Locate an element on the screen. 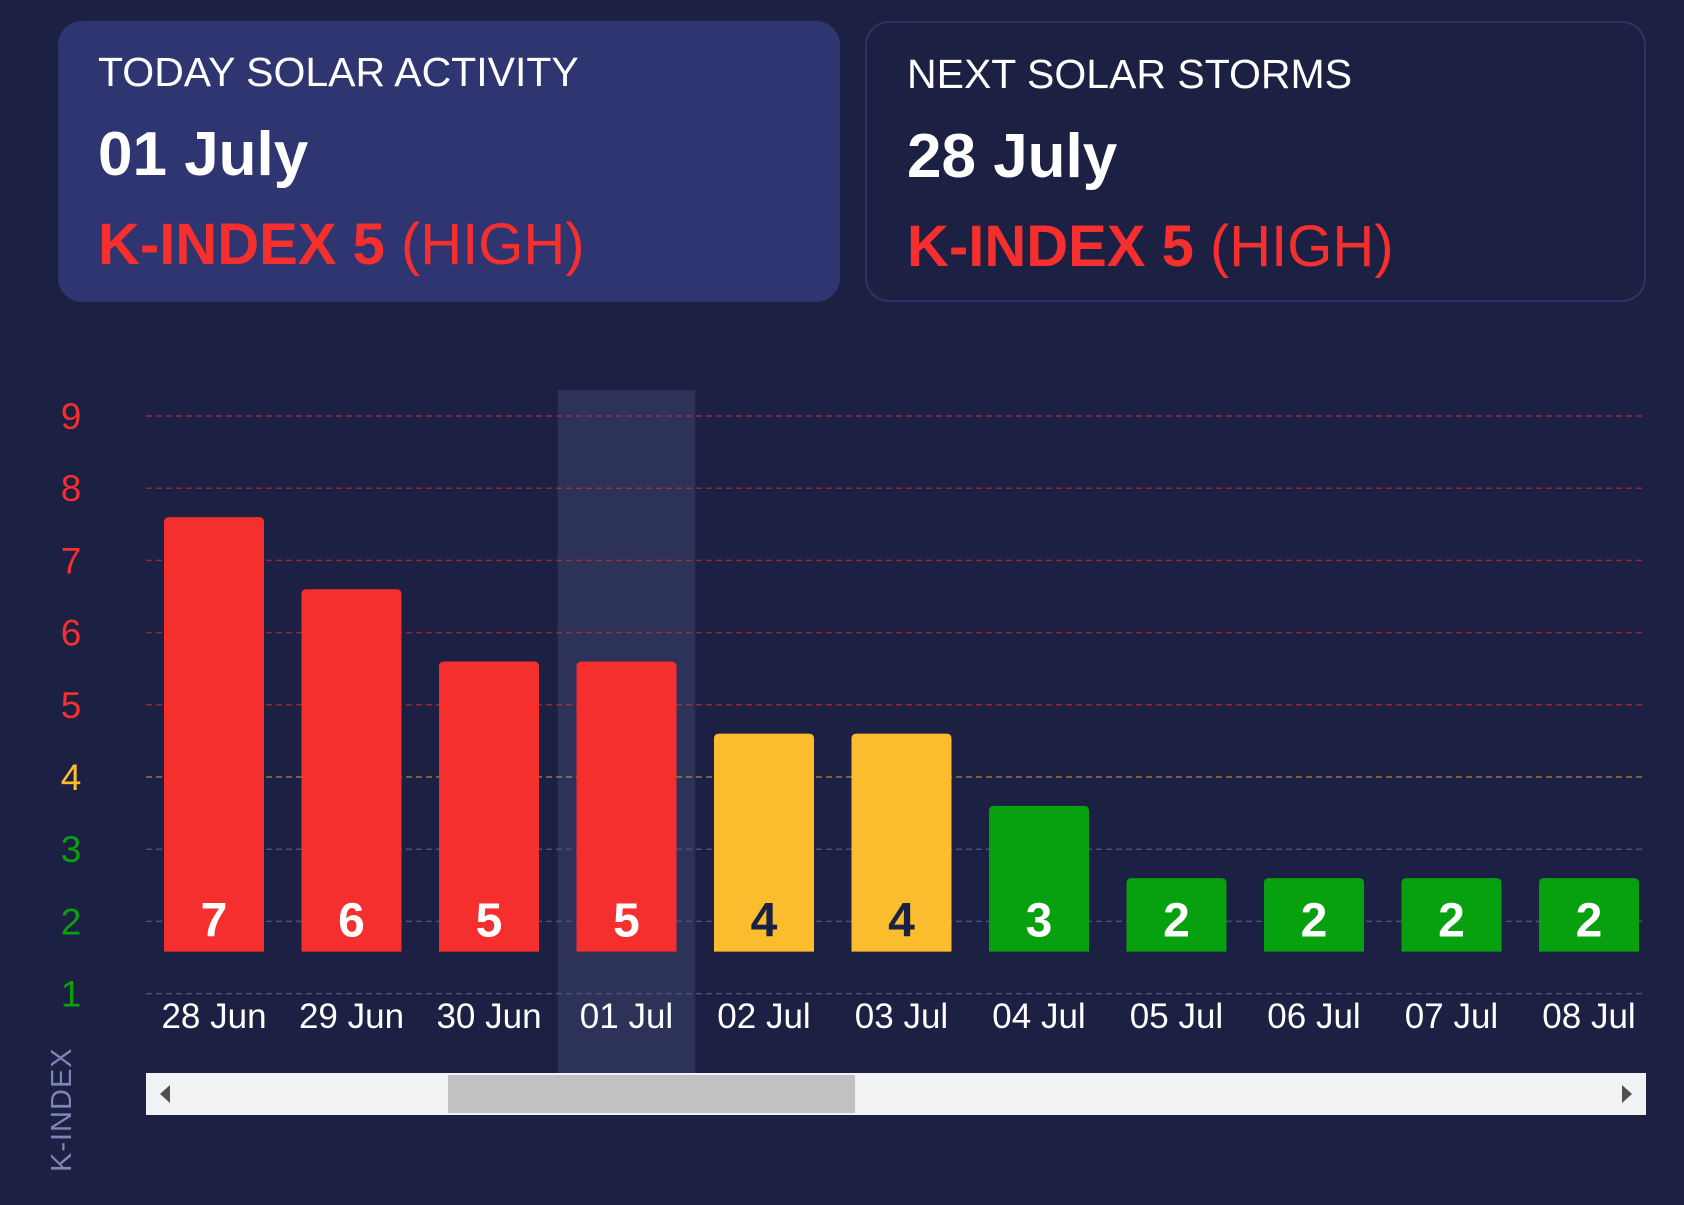 The height and width of the screenshot is (1205, 1684). today-kindex-value: K-INDEX 5 is located at coordinates (241, 244).